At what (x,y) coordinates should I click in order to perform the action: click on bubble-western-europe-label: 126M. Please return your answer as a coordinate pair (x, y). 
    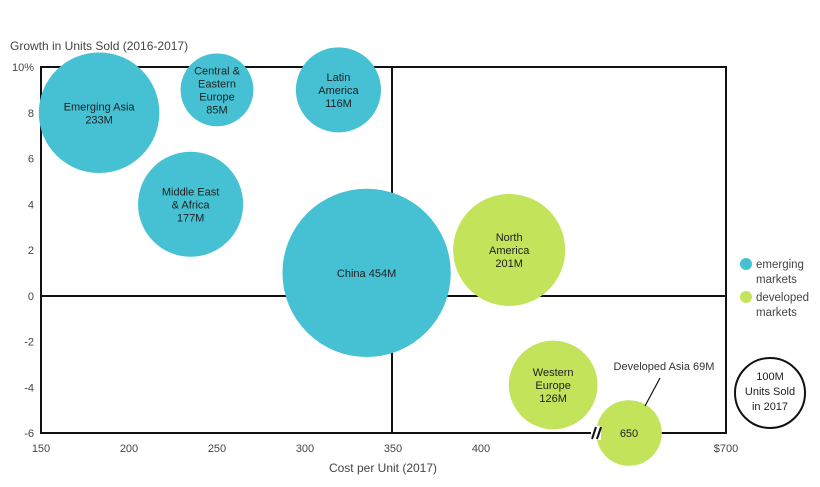
    Looking at the image, I should click on (553, 399).